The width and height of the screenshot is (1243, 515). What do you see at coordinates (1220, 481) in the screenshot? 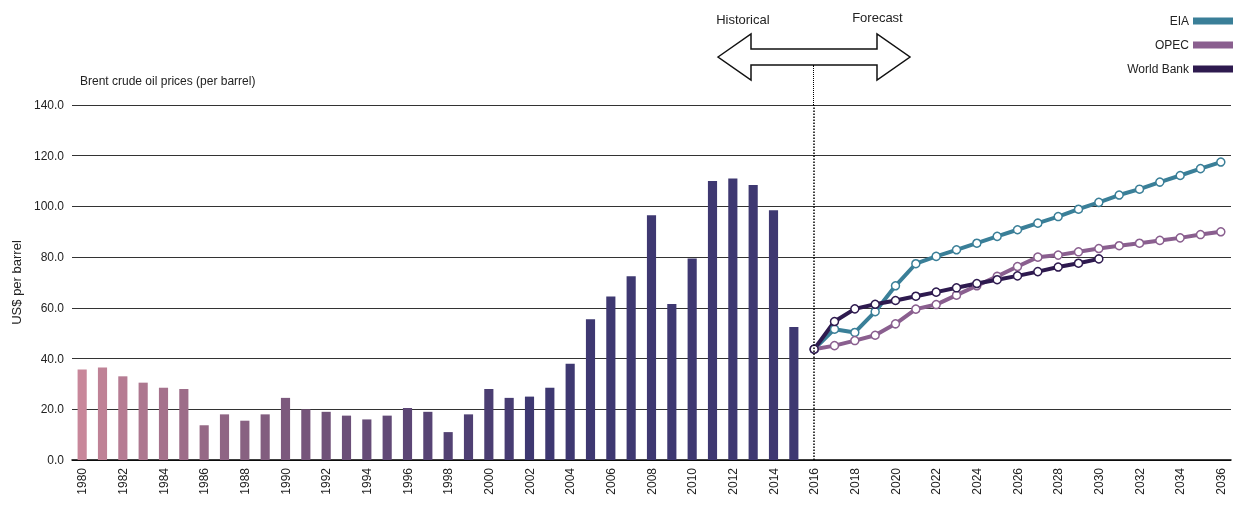
I see `x-tick-label: 2036` at bounding box center [1220, 481].